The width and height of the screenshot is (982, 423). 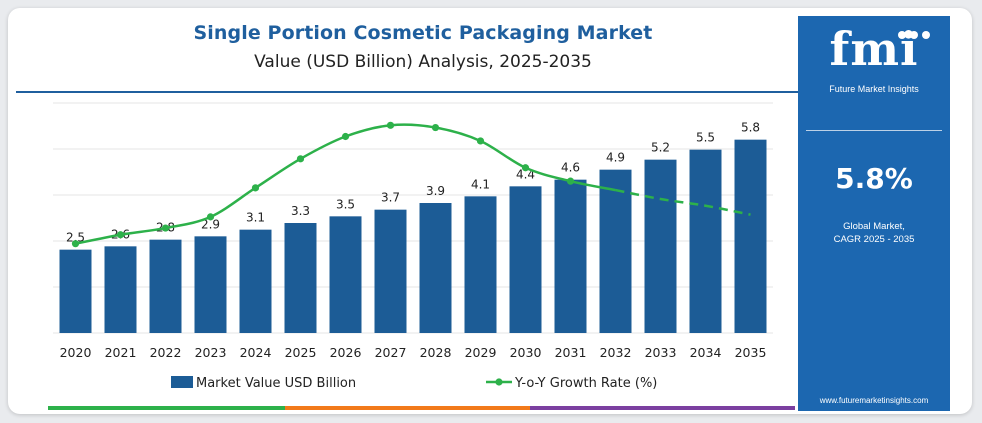 What do you see at coordinates (165, 286) in the screenshot?
I see `bar-2022` at bounding box center [165, 286].